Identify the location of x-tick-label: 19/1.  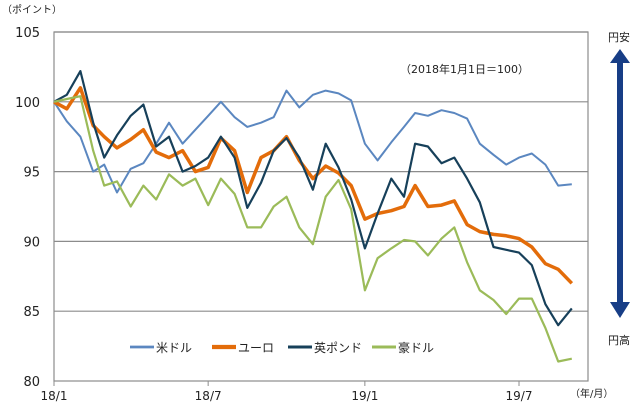
(364, 396).